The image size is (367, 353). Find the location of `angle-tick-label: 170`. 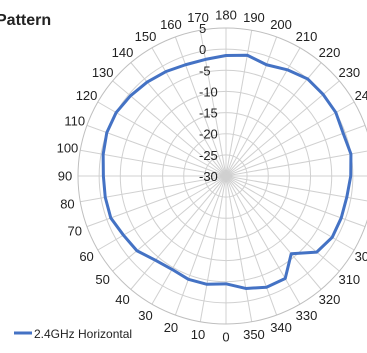

angle-tick-label: 170 is located at coordinates (198, 17).